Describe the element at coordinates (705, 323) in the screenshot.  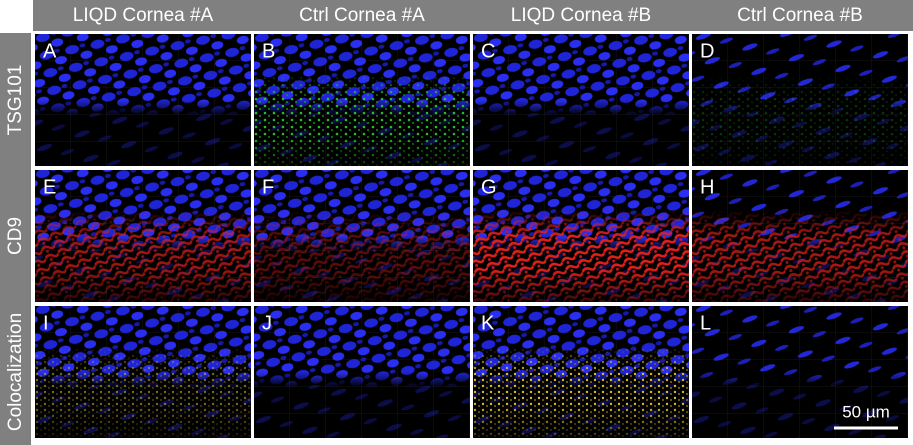
I see `panel-letter: L` at that location.